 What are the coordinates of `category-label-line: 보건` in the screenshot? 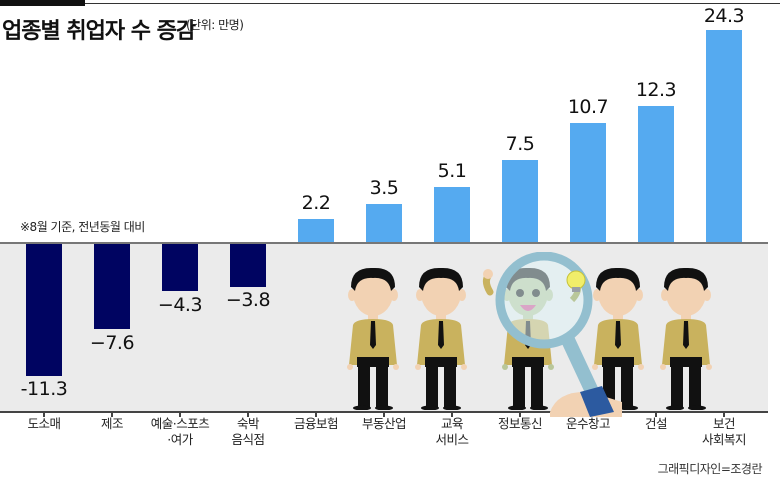 It's located at (724, 423).